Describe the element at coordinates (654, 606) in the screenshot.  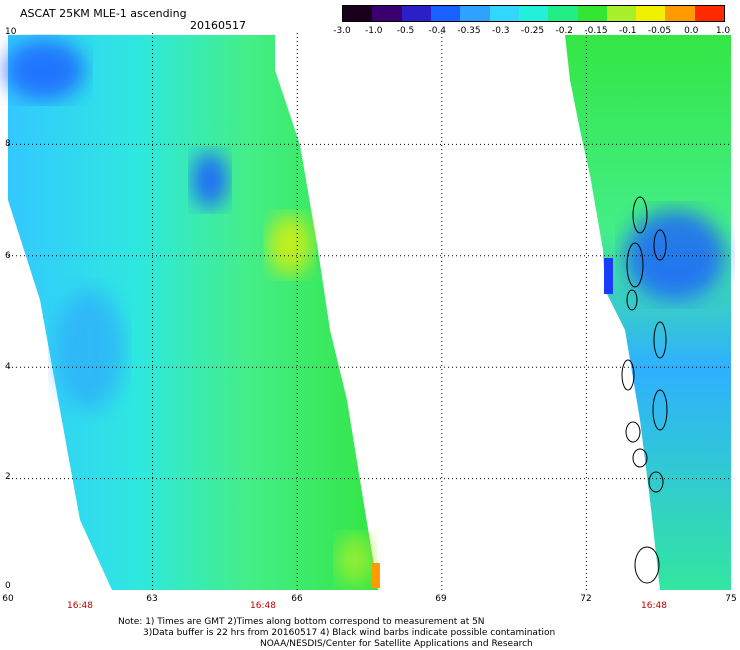
I see `time-label-3: 16:48` at that location.